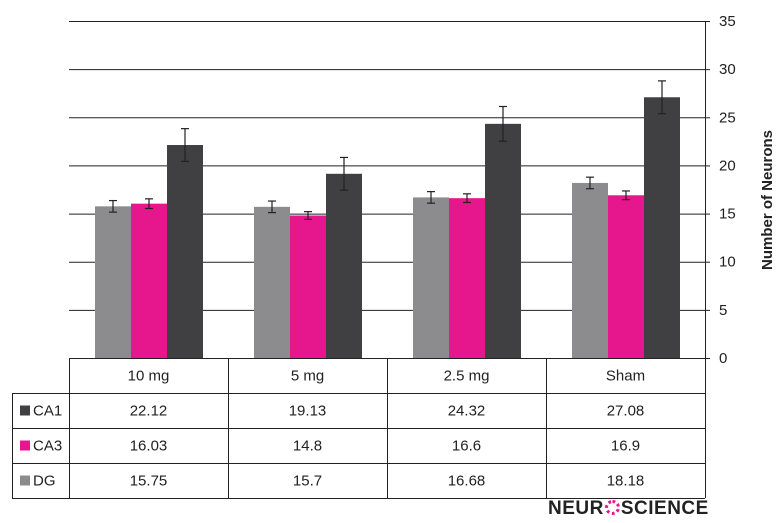 The height and width of the screenshot is (523, 779). What do you see at coordinates (727, 165) in the screenshot?
I see `y-tick-label: 20` at bounding box center [727, 165].